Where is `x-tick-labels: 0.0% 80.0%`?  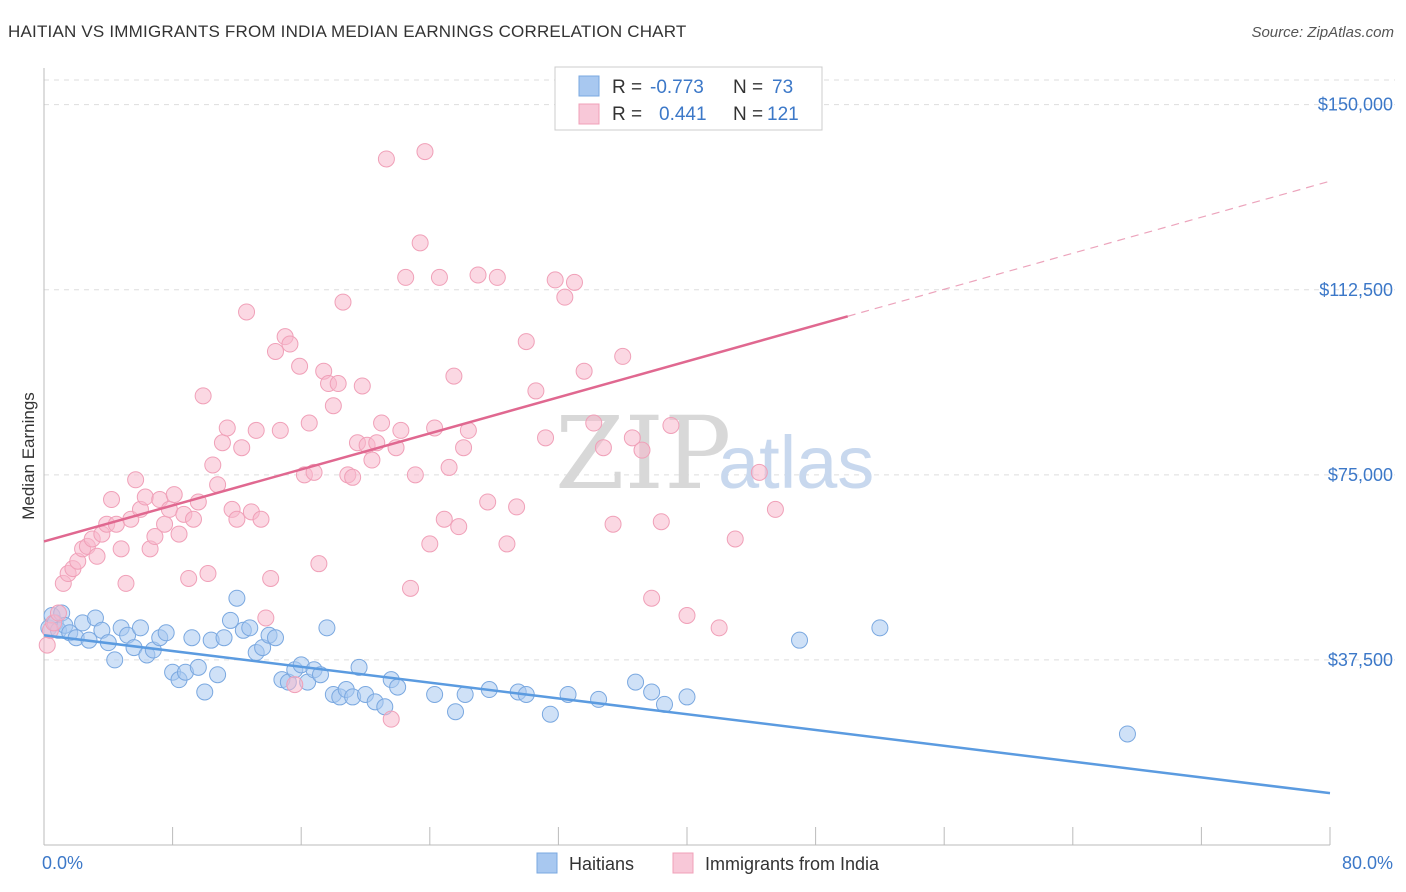 x-tick-labels: 0.0% 80.0% is located at coordinates (717, 863).